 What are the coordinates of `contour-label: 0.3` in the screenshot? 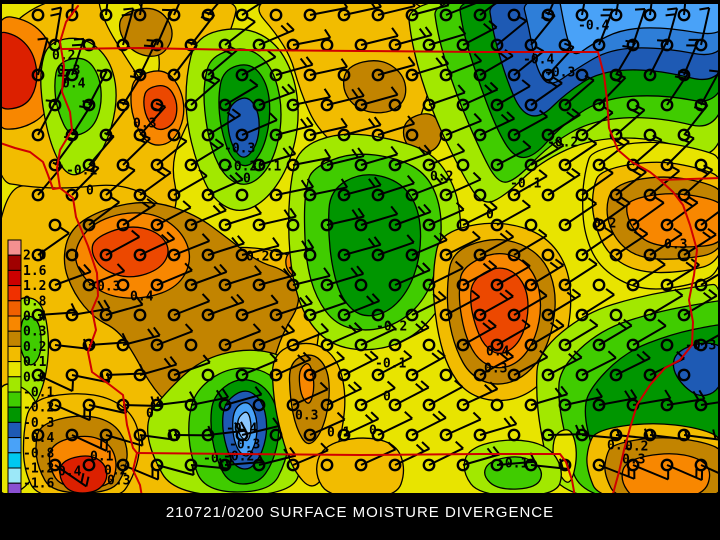 It's located at (306, 416).